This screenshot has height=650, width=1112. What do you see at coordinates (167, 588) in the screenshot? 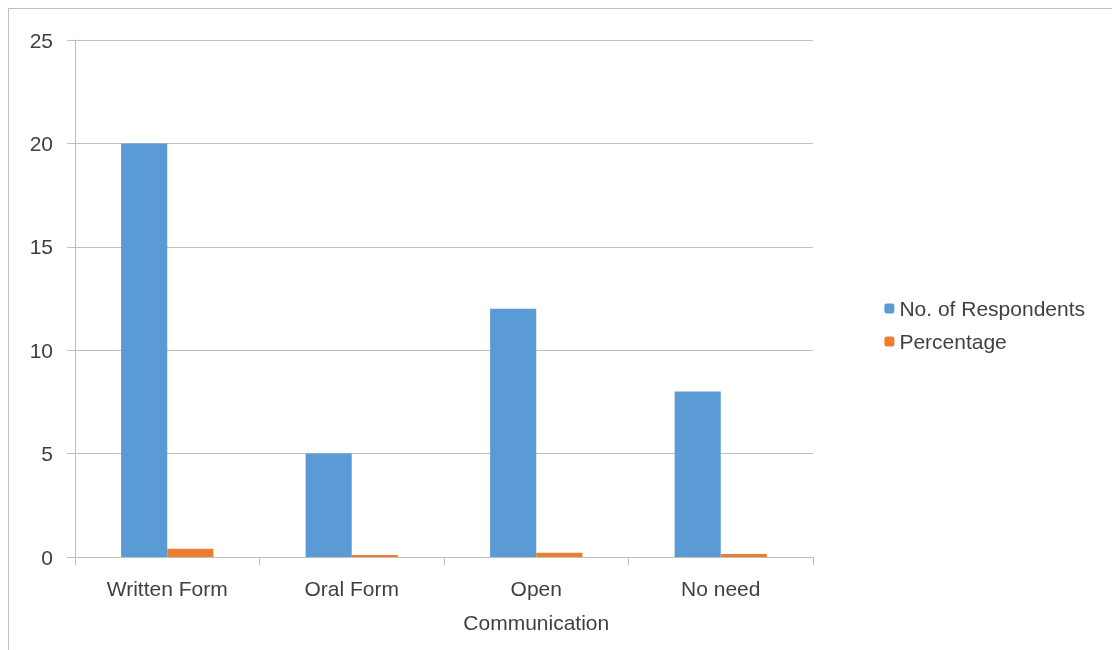
I see `x-tick-label: Written Form` at bounding box center [167, 588].